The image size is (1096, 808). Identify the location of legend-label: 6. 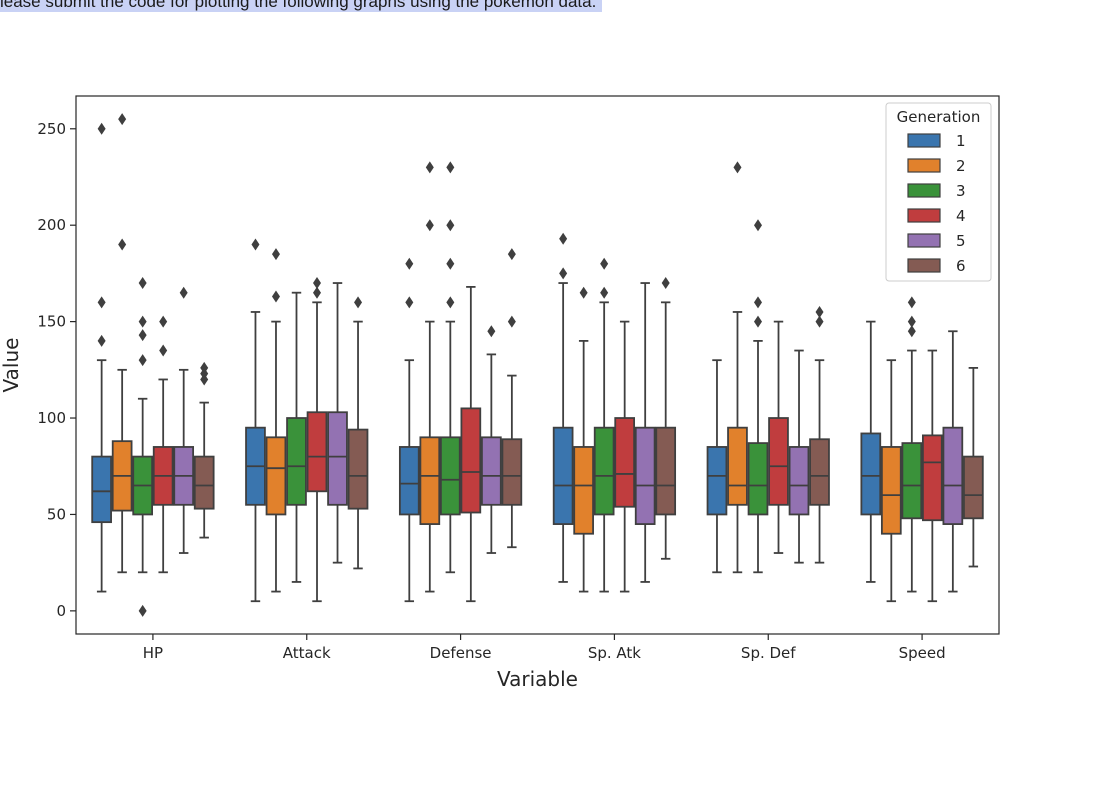
(961, 266).